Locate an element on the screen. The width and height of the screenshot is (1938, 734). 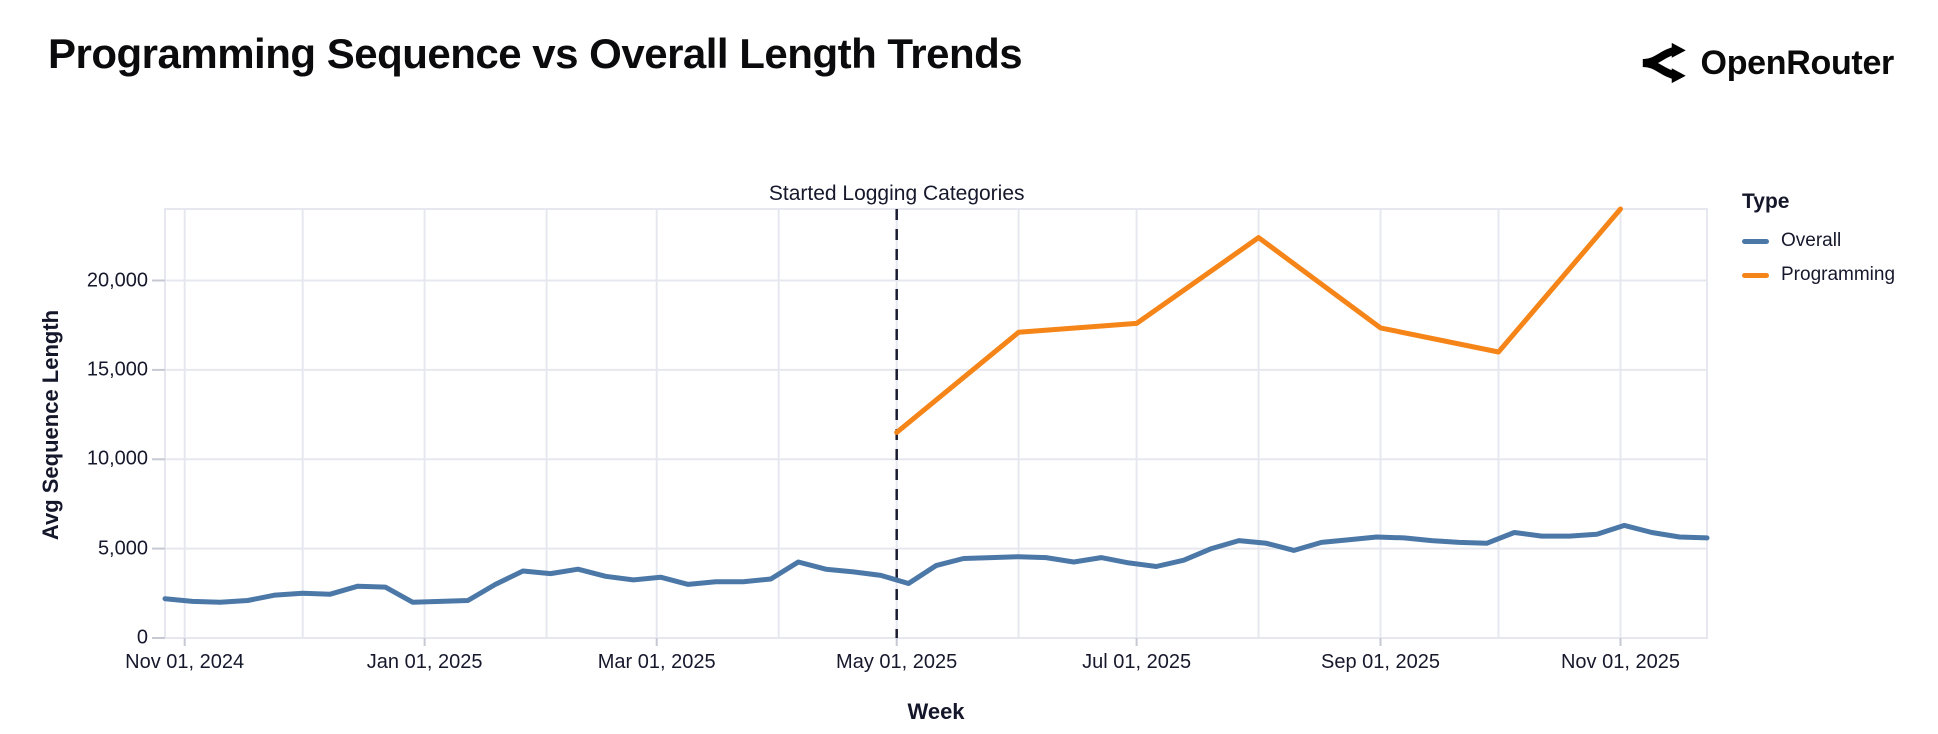
x-tick-label: Nov 01, 2025 is located at coordinates (1620, 662).